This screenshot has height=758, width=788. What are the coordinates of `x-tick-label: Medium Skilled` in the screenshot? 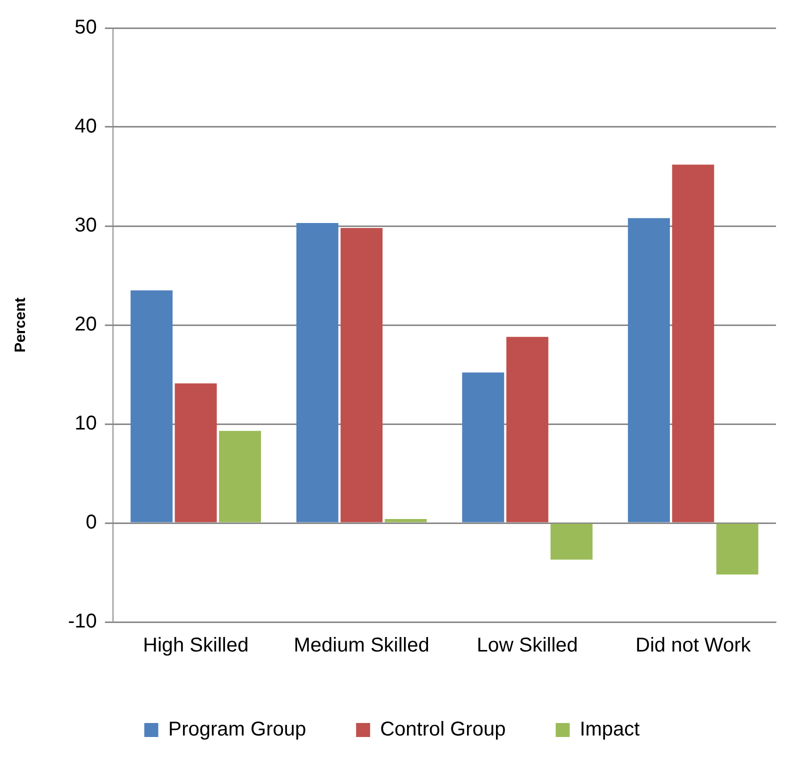 It's located at (362, 645).